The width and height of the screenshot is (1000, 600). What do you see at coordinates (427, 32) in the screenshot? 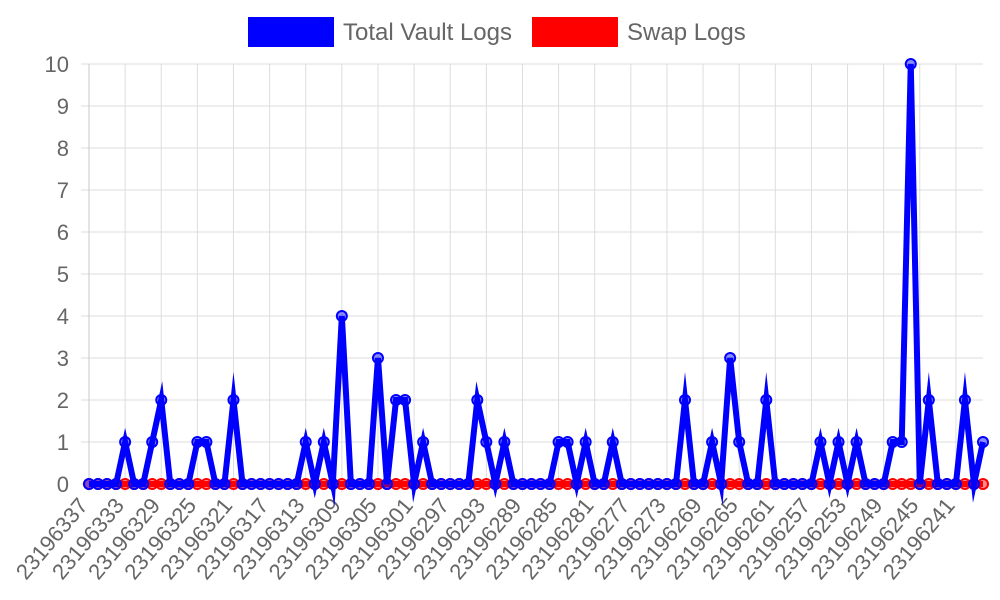
I see `legend-label: Total Vault Logs` at bounding box center [427, 32].